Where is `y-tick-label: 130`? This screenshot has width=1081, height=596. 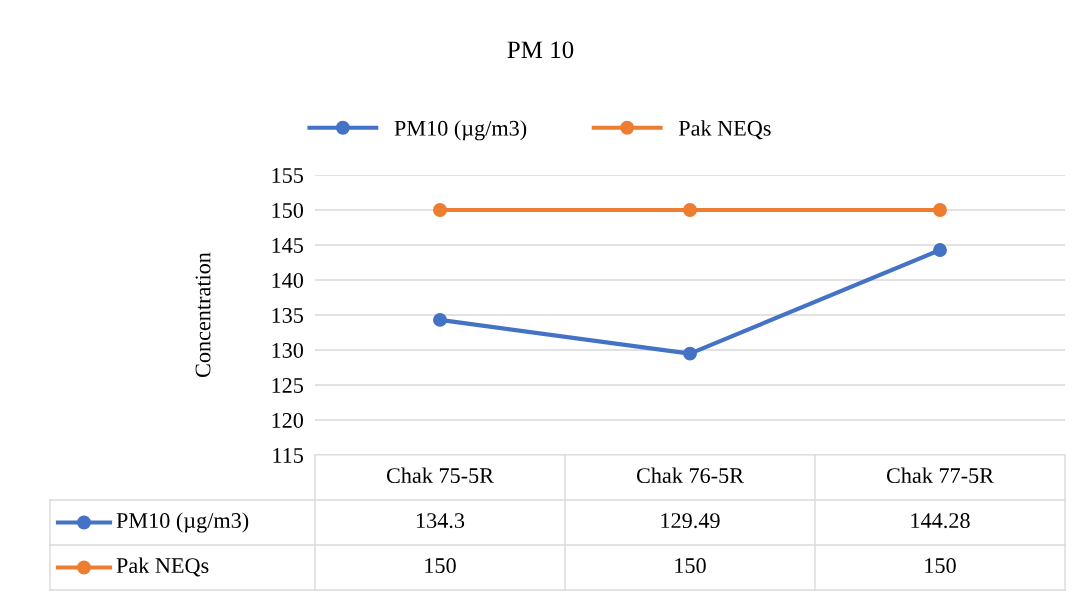 y-tick-label: 130 is located at coordinates (288, 350).